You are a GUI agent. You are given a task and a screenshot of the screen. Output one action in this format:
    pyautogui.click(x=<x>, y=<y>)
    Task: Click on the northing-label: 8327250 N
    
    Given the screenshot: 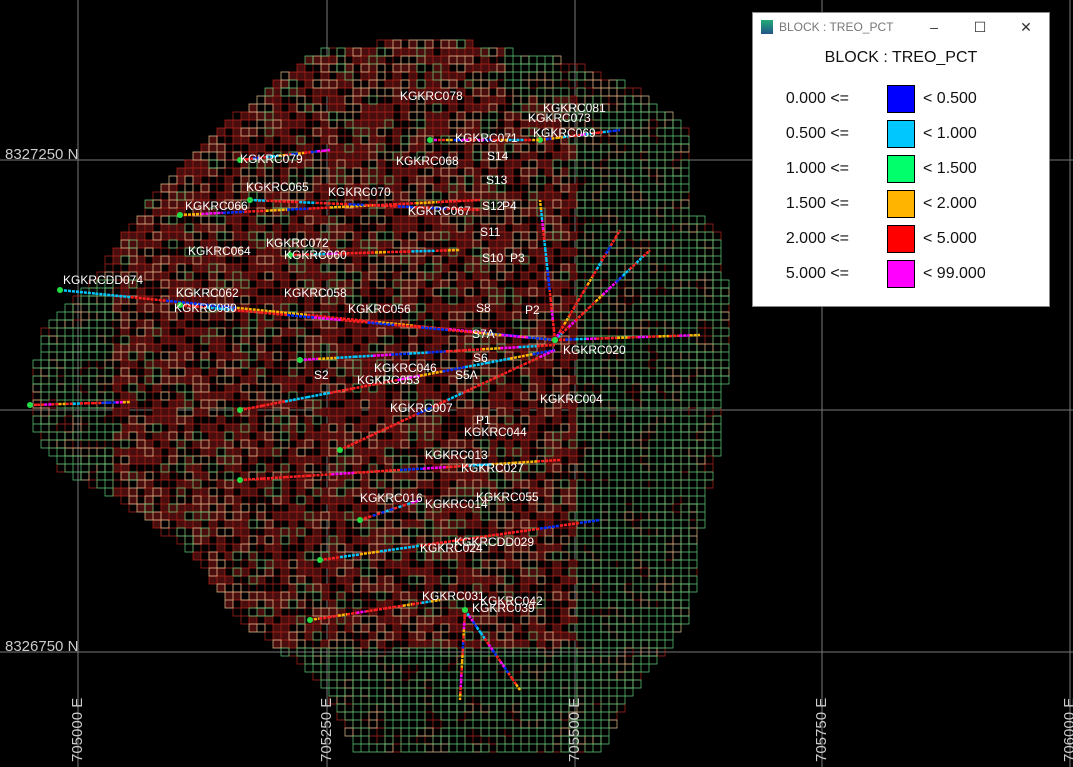 What is the action you would take?
    pyautogui.click(x=41, y=154)
    